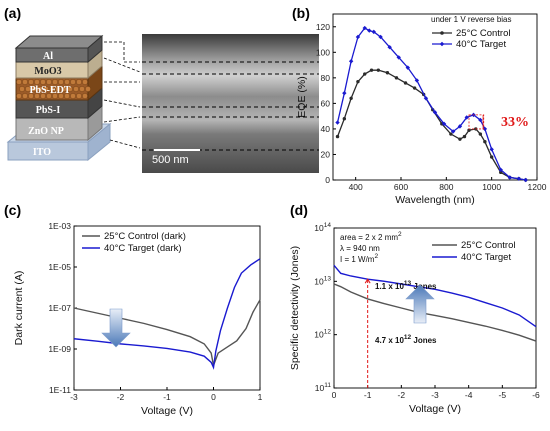 This screenshot has height=431, width=550. Describe the element at coordinates (299, 210) in the screenshot. I see `panel-d-label: (d)` at that location.